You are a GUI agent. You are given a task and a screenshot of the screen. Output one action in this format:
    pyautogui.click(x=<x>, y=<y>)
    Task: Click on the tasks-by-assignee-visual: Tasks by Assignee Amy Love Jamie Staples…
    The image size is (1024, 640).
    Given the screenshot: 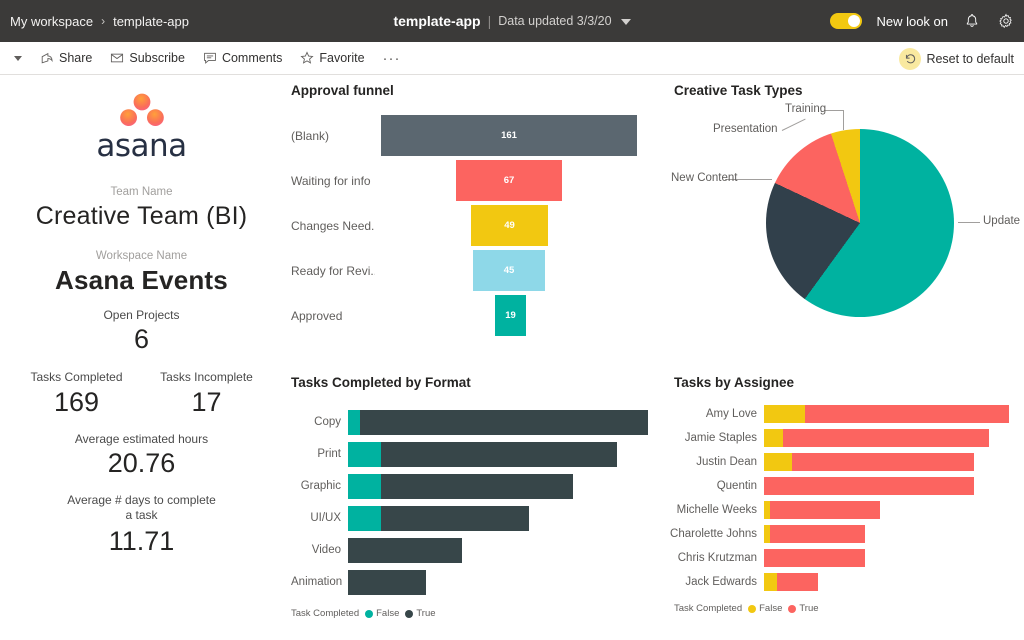 What is the action you would take?
    pyautogui.click(x=844, y=503)
    